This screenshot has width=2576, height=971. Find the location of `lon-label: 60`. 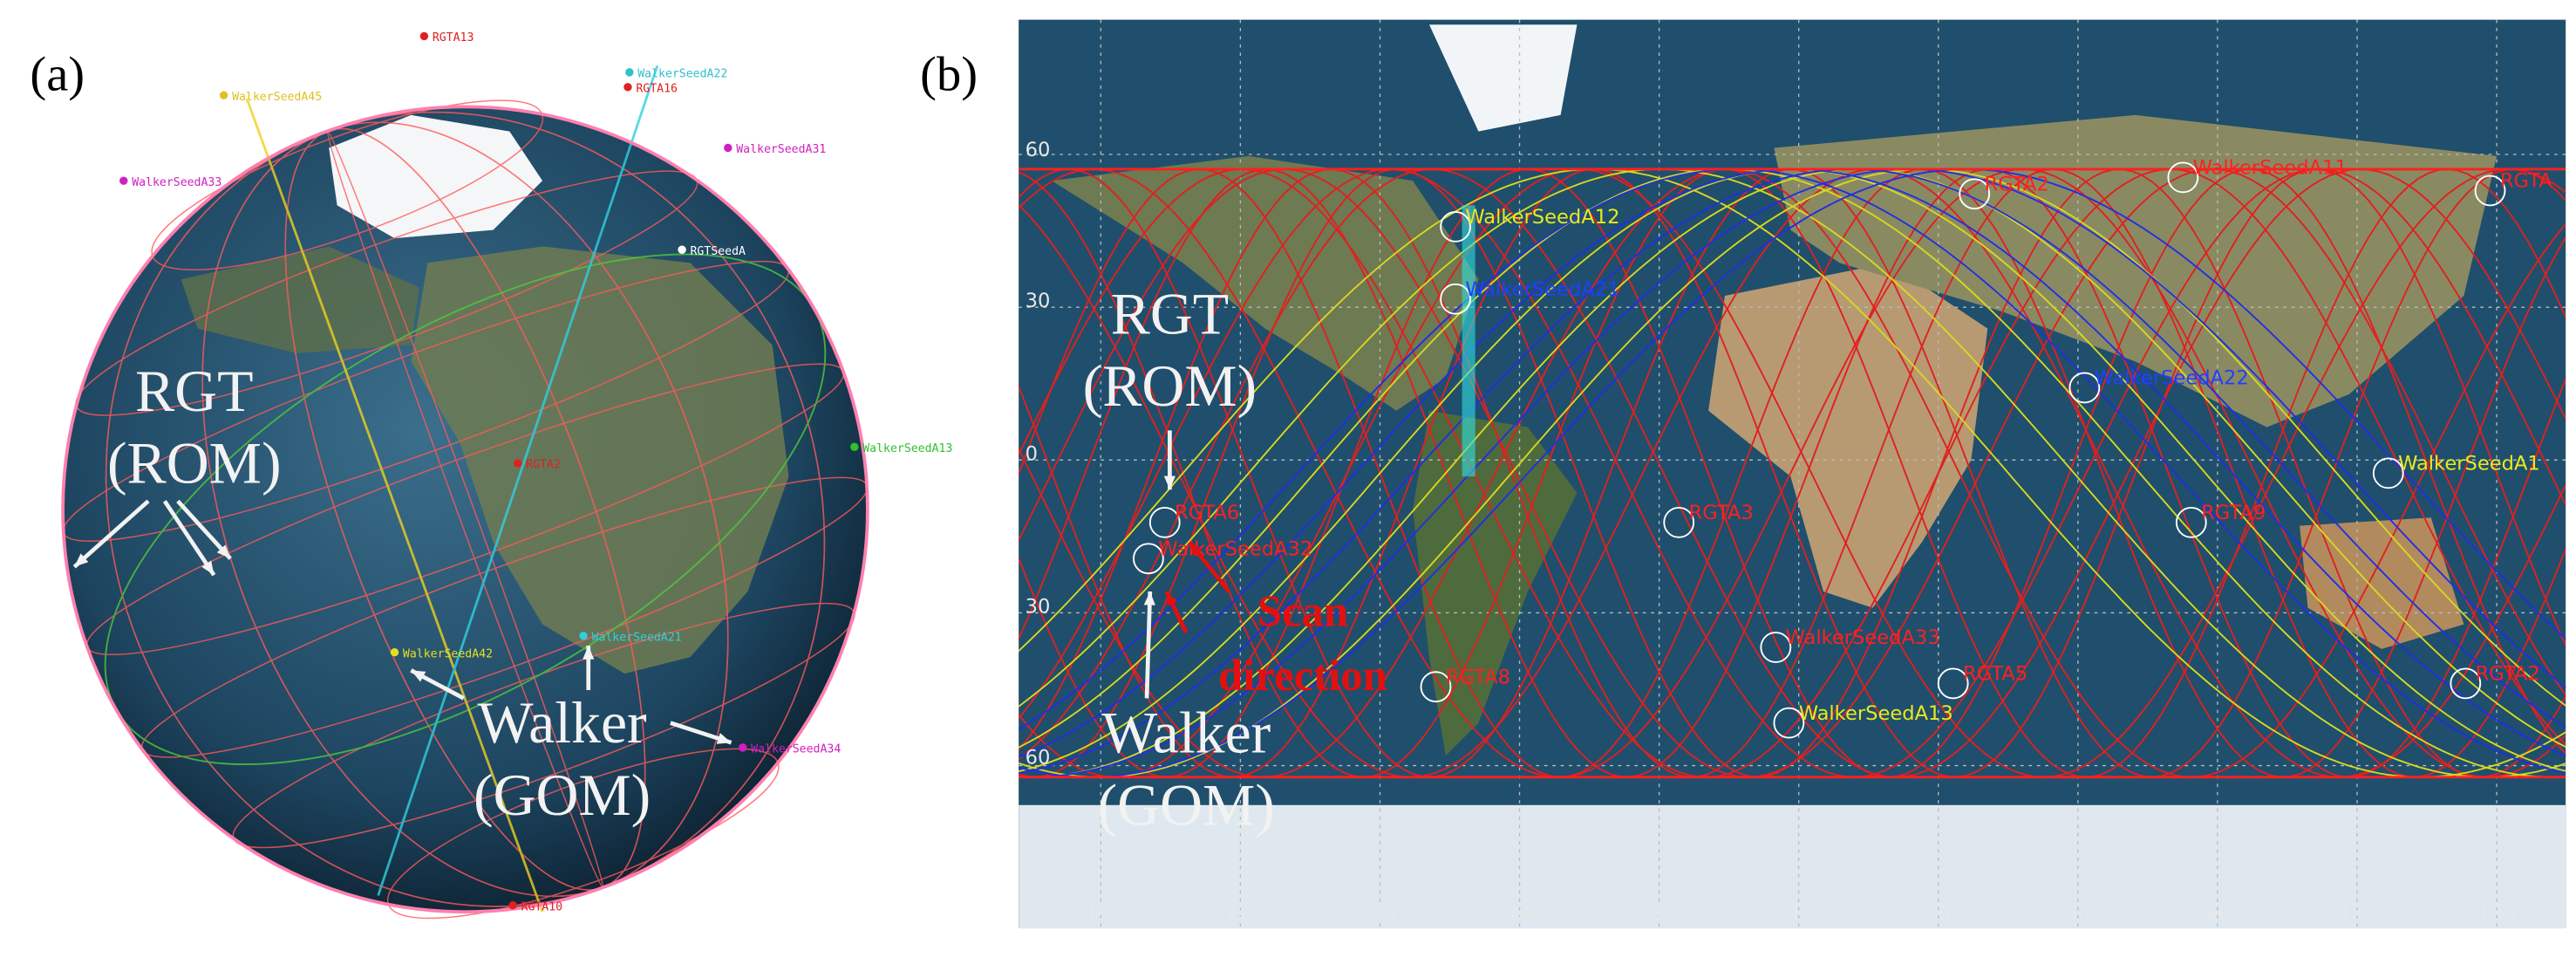

lon-label: 60 is located at coordinates (2077, 914).